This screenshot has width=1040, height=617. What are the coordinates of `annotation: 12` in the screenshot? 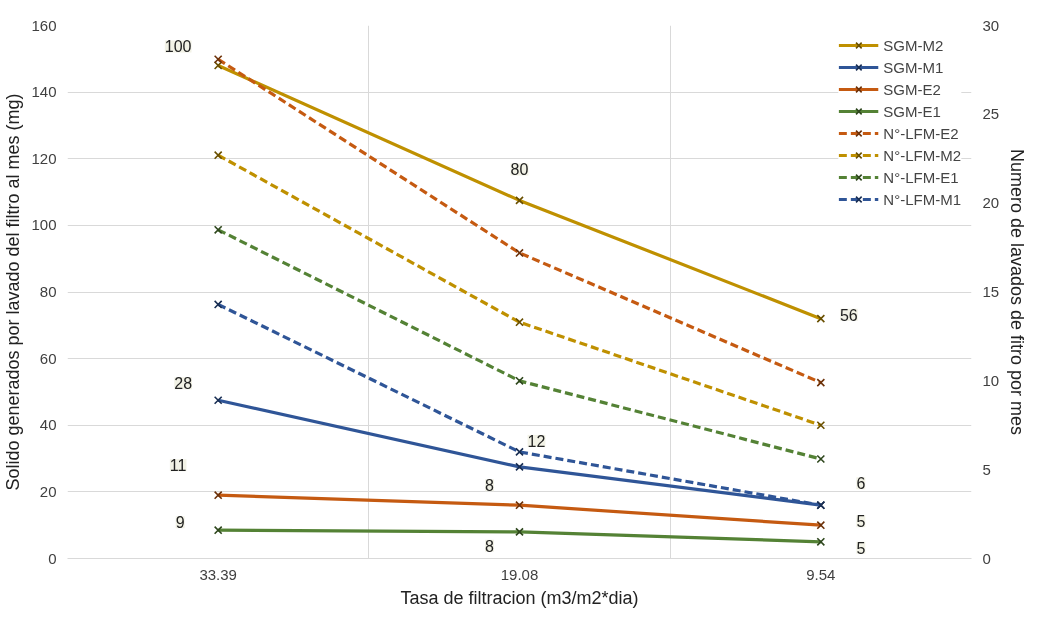 It's located at (536, 441).